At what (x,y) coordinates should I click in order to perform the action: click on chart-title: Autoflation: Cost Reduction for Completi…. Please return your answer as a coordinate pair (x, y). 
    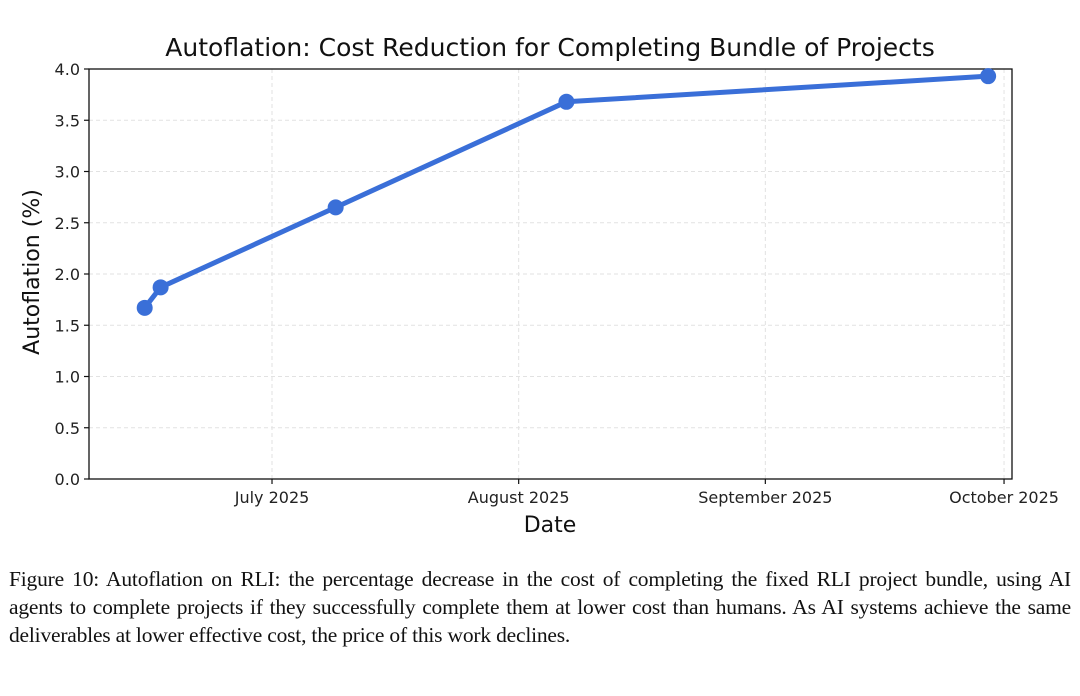
    Looking at the image, I should click on (549, 47).